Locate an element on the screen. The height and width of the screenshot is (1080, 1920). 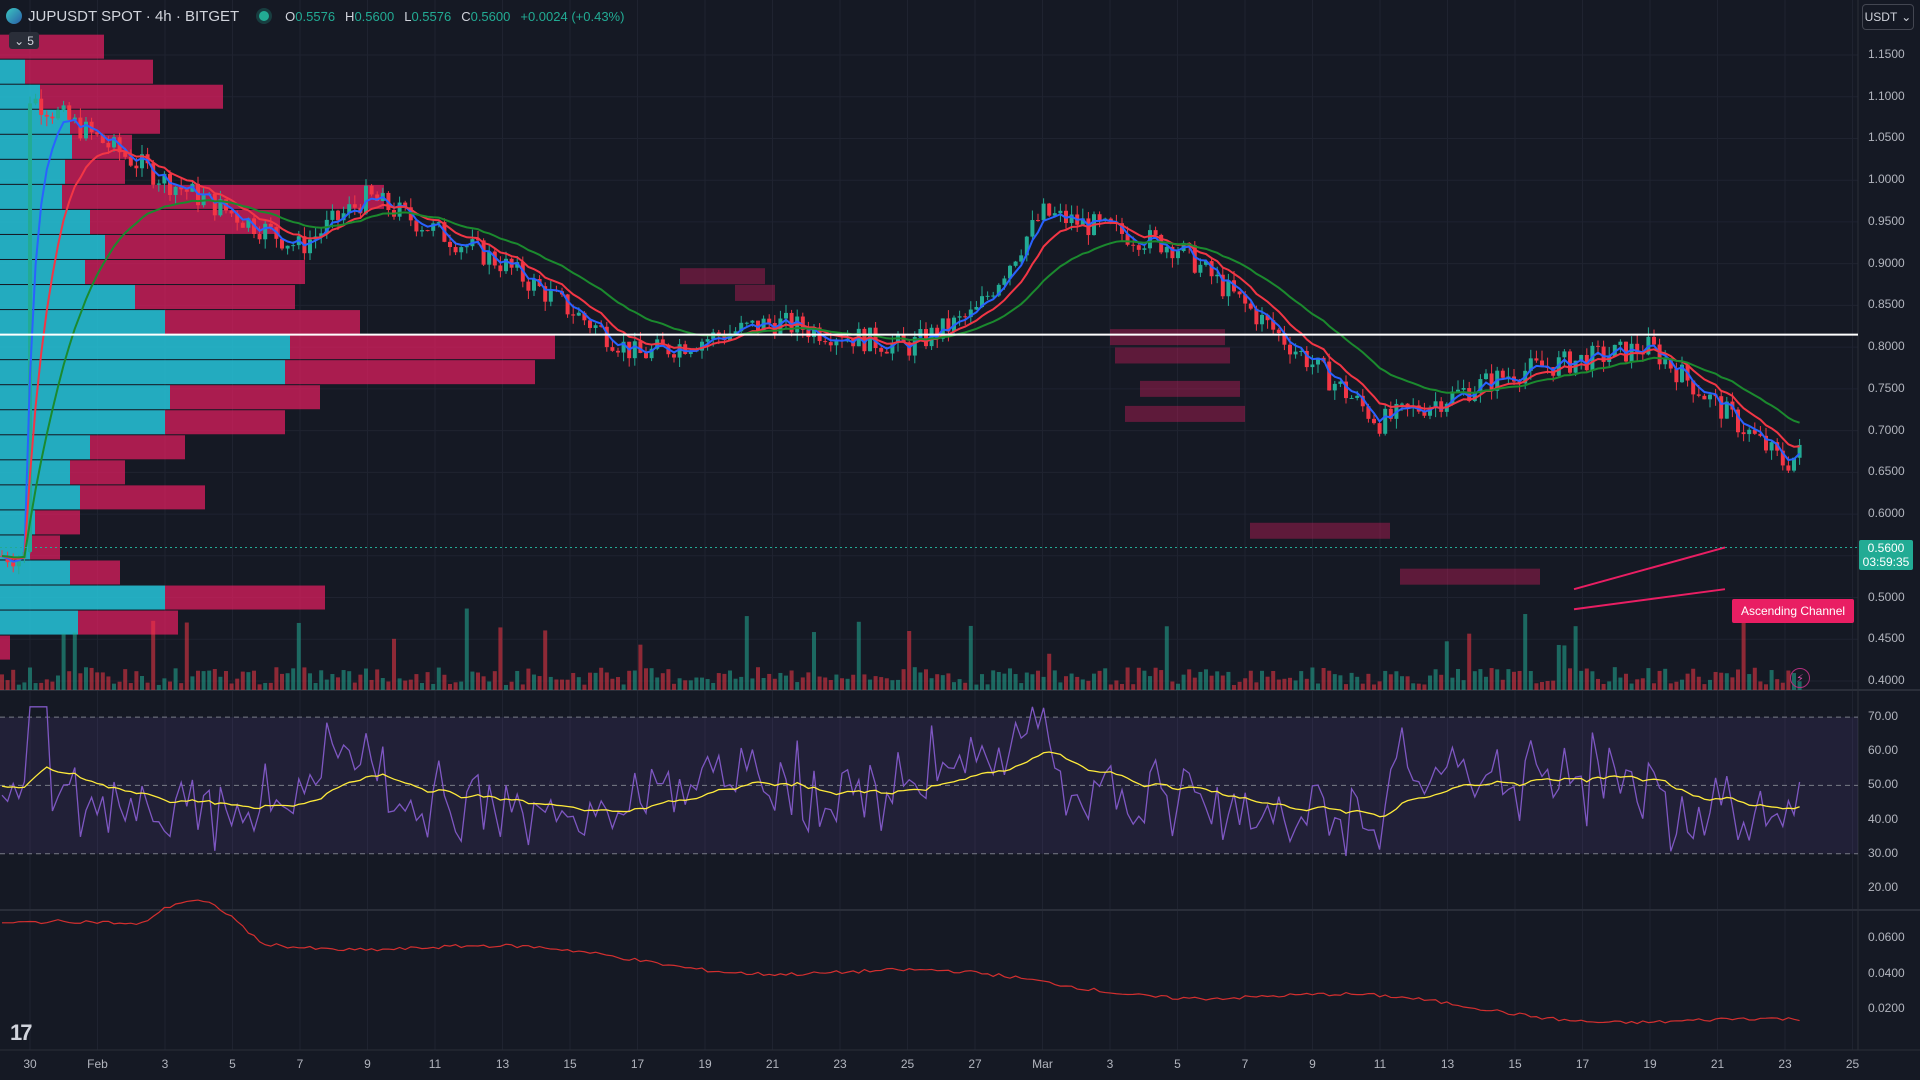
time-tick-label: 9 is located at coordinates (367, 1064).